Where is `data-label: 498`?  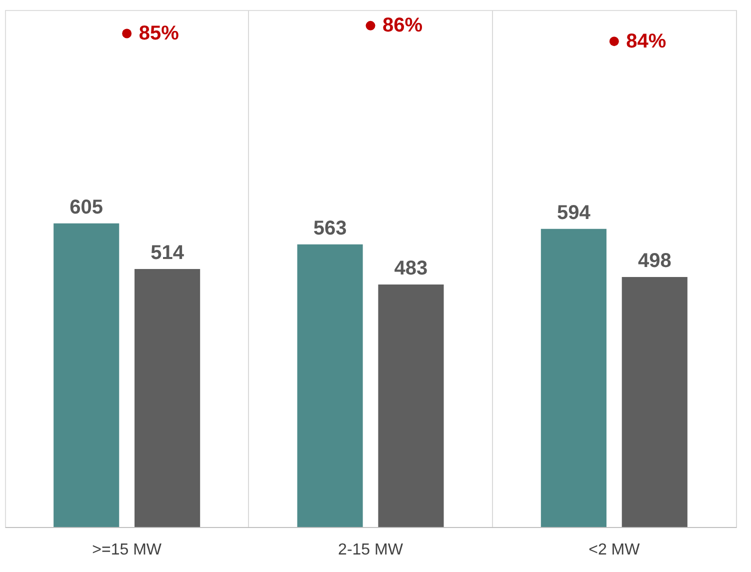 data-label: 498 is located at coordinates (655, 261).